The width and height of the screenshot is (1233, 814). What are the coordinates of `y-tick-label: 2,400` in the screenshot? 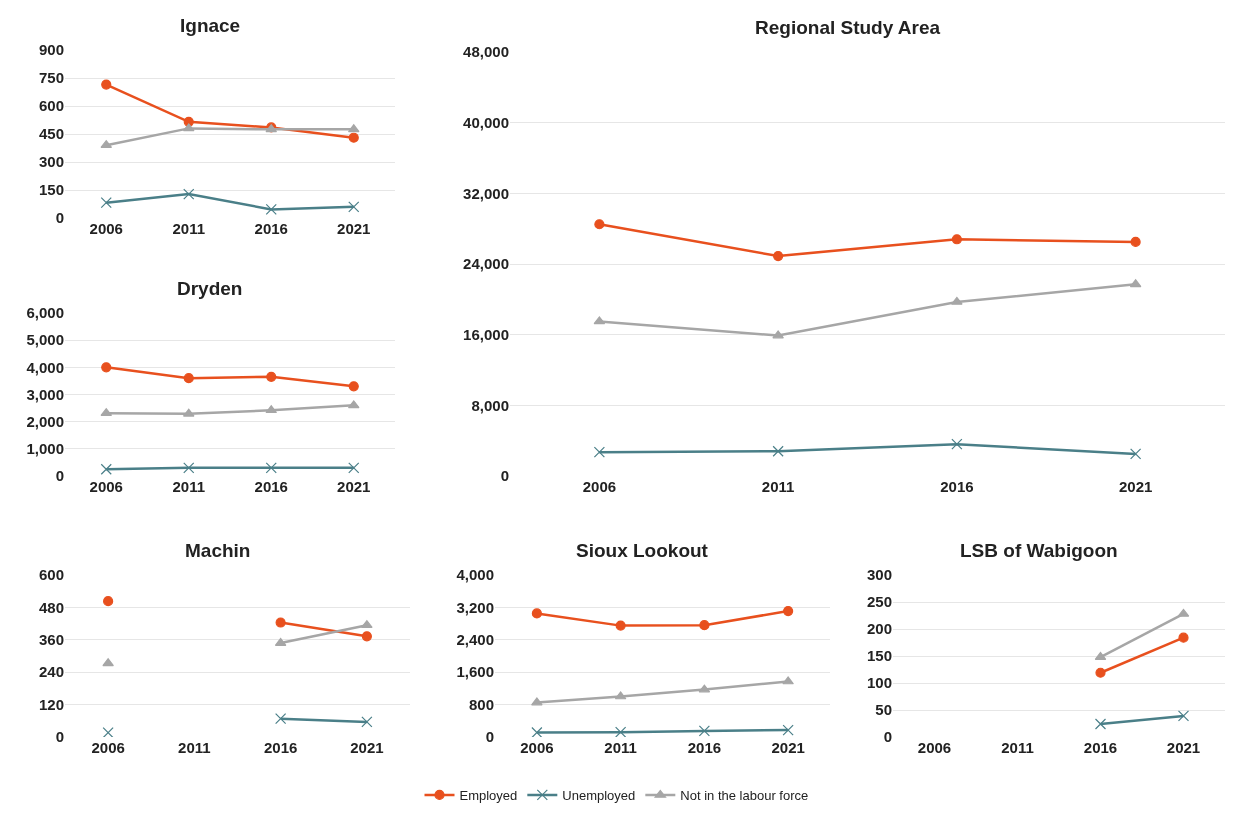 It's located at (475, 640).